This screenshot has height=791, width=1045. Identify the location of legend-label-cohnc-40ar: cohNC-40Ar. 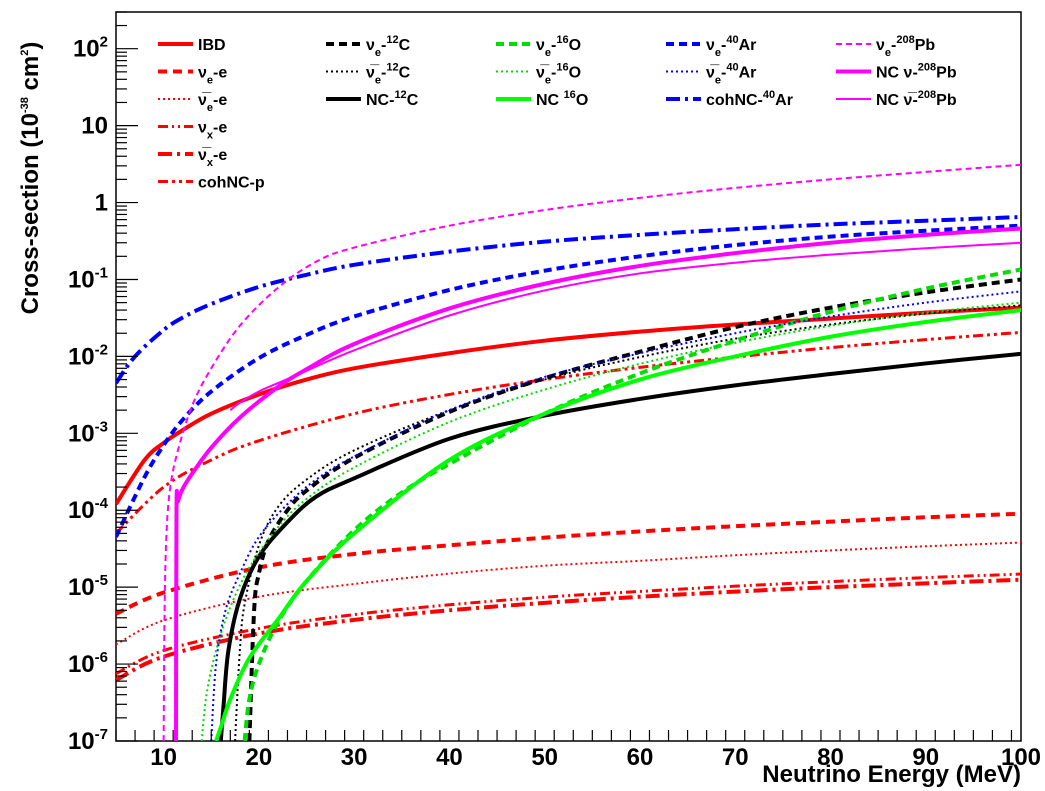
(749, 99).